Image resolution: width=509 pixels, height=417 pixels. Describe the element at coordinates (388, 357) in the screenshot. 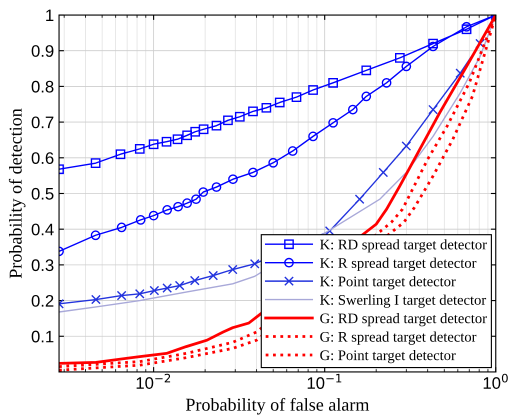

I see `legend-label: G: Point target detector` at that location.